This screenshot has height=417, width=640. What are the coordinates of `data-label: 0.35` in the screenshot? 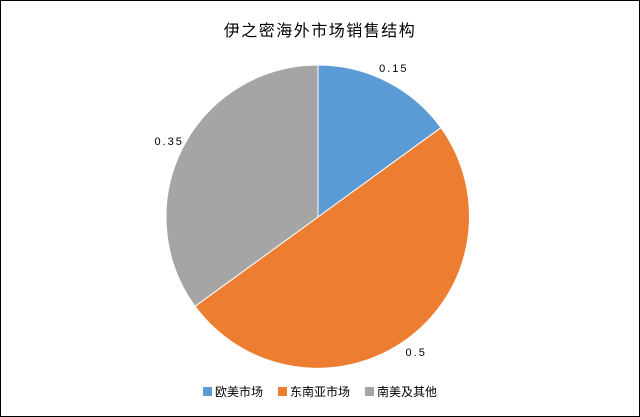 It's located at (168, 142).